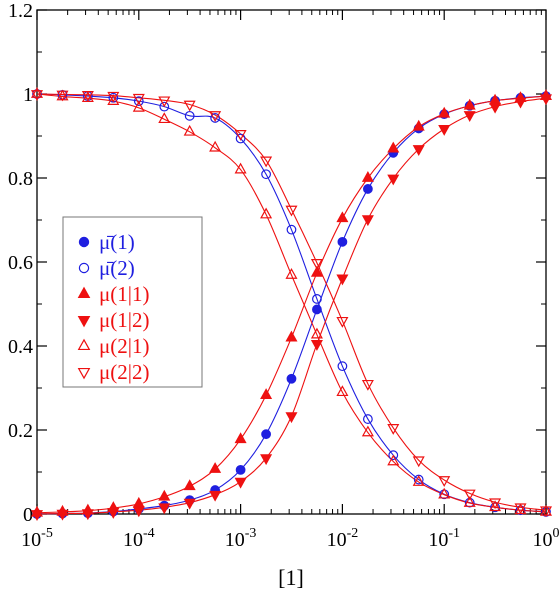 The width and height of the screenshot is (560, 594). Describe the element at coordinates (117, 268) in the screenshot. I see `legend-label-2: μ̄(2)` at that location.